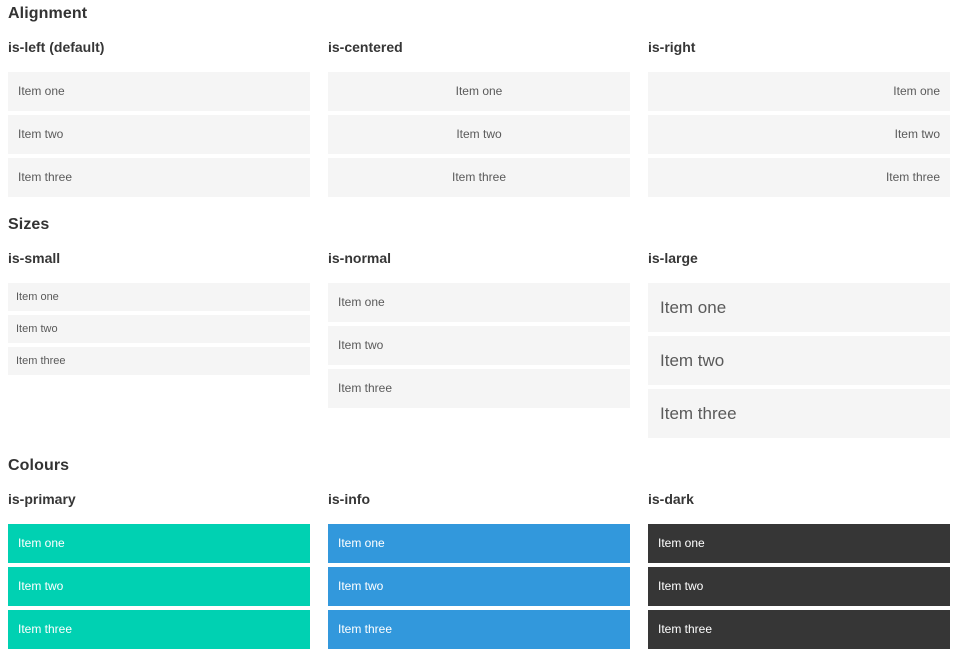  I want to click on section-title: Sizes, so click(29, 224).